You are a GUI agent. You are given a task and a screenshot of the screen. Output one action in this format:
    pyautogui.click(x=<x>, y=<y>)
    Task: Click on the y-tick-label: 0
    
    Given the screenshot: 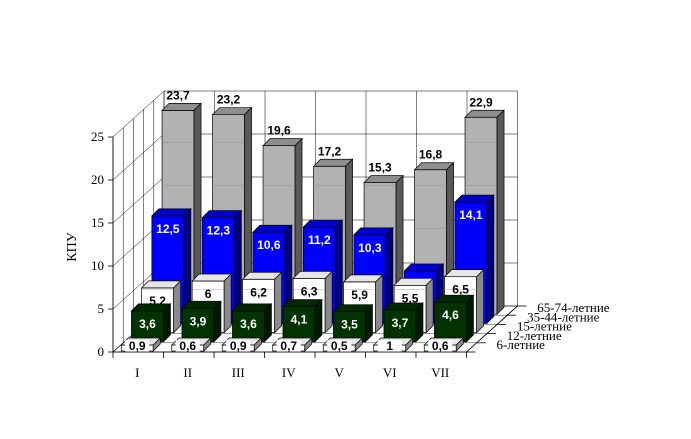 What is the action you would take?
    pyautogui.click(x=101, y=351)
    